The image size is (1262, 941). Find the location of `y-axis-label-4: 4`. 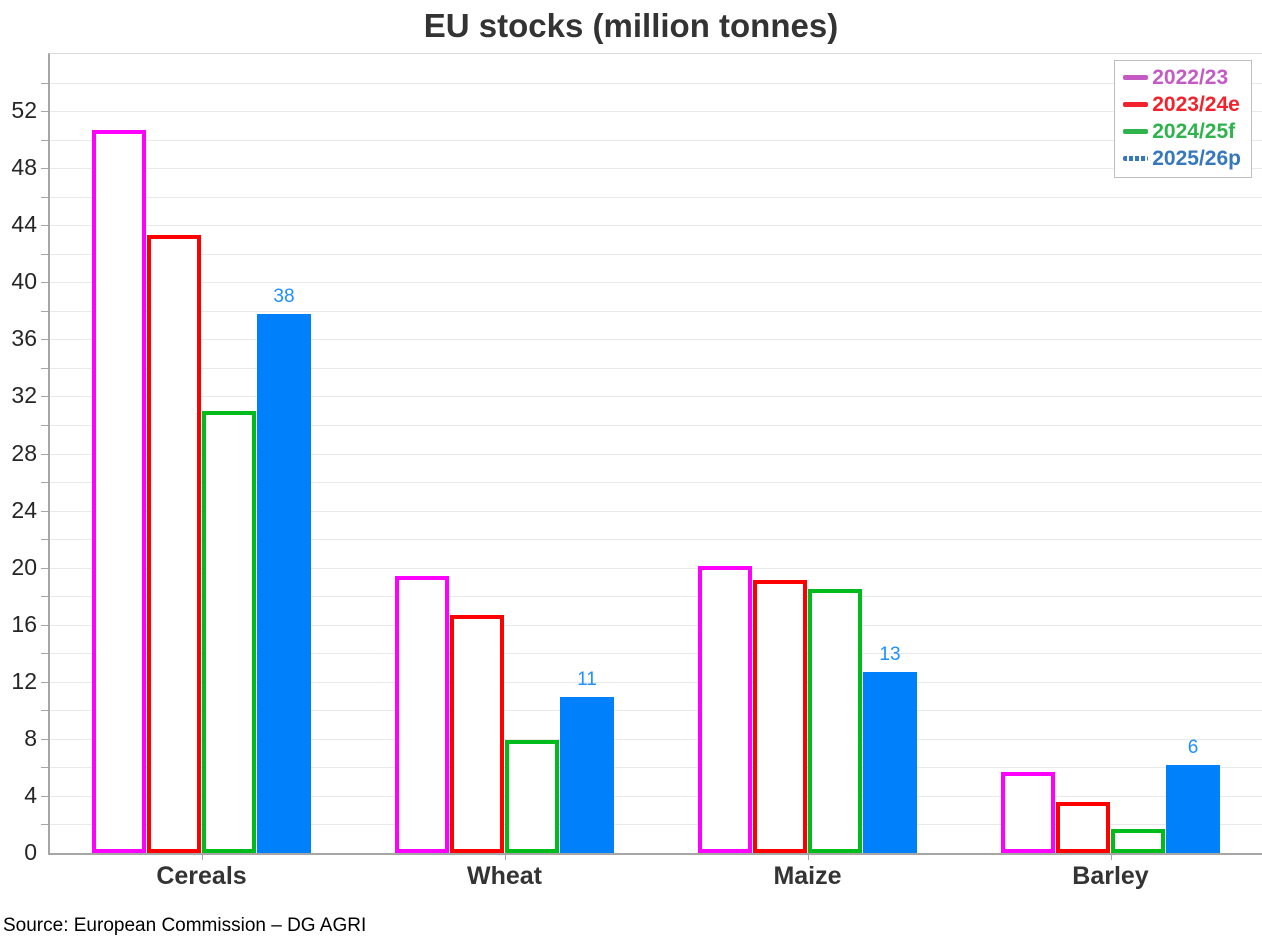

y-axis-label-4: 4 is located at coordinates (30, 794).